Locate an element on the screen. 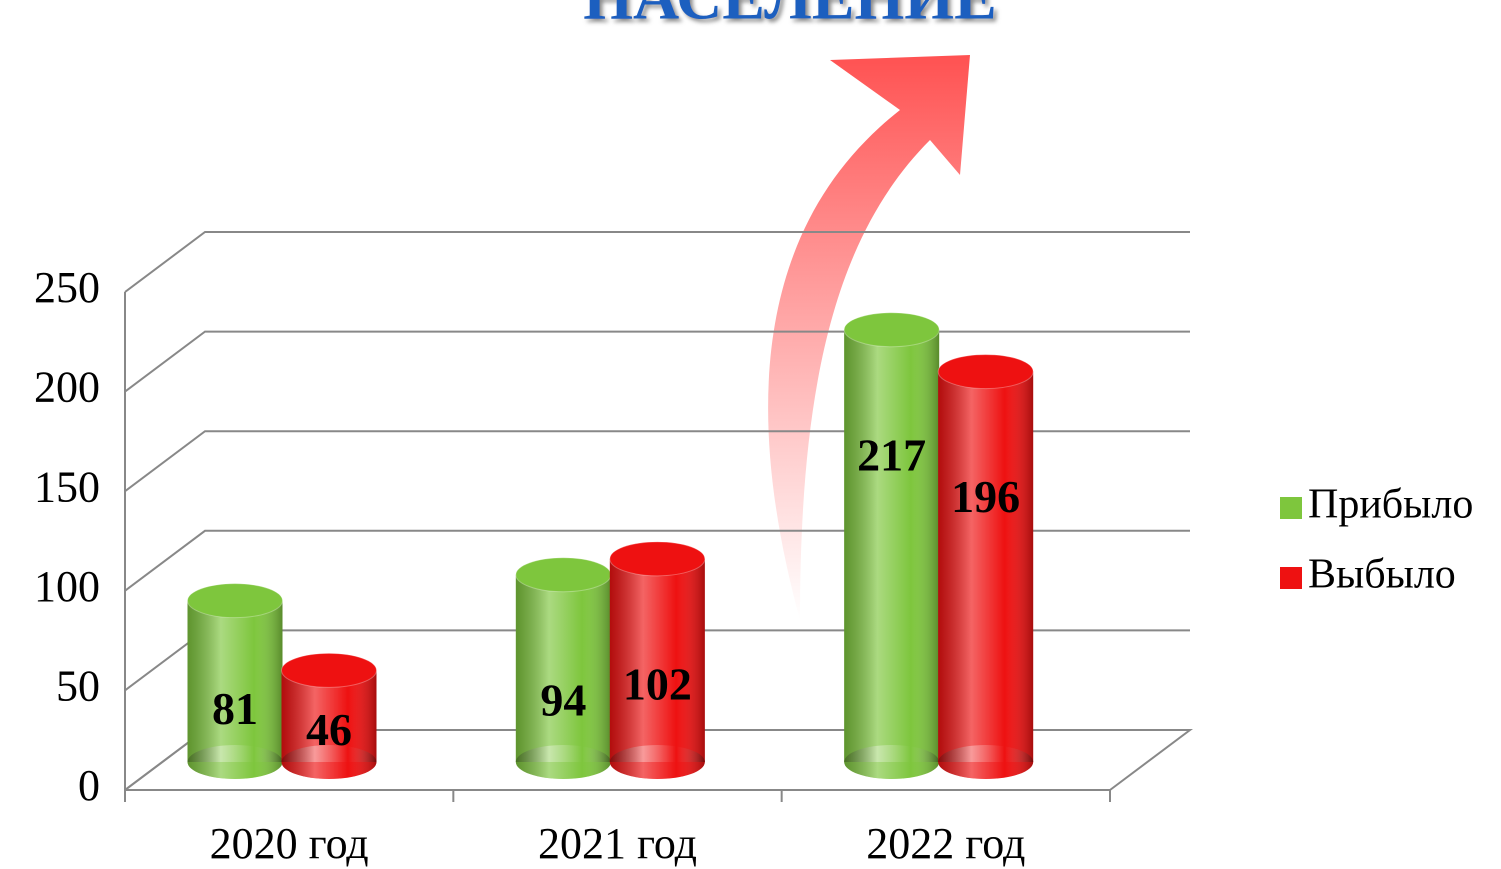 The image size is (1501, 869). y-tick-label: 50 is located at coordinates (78, 685).